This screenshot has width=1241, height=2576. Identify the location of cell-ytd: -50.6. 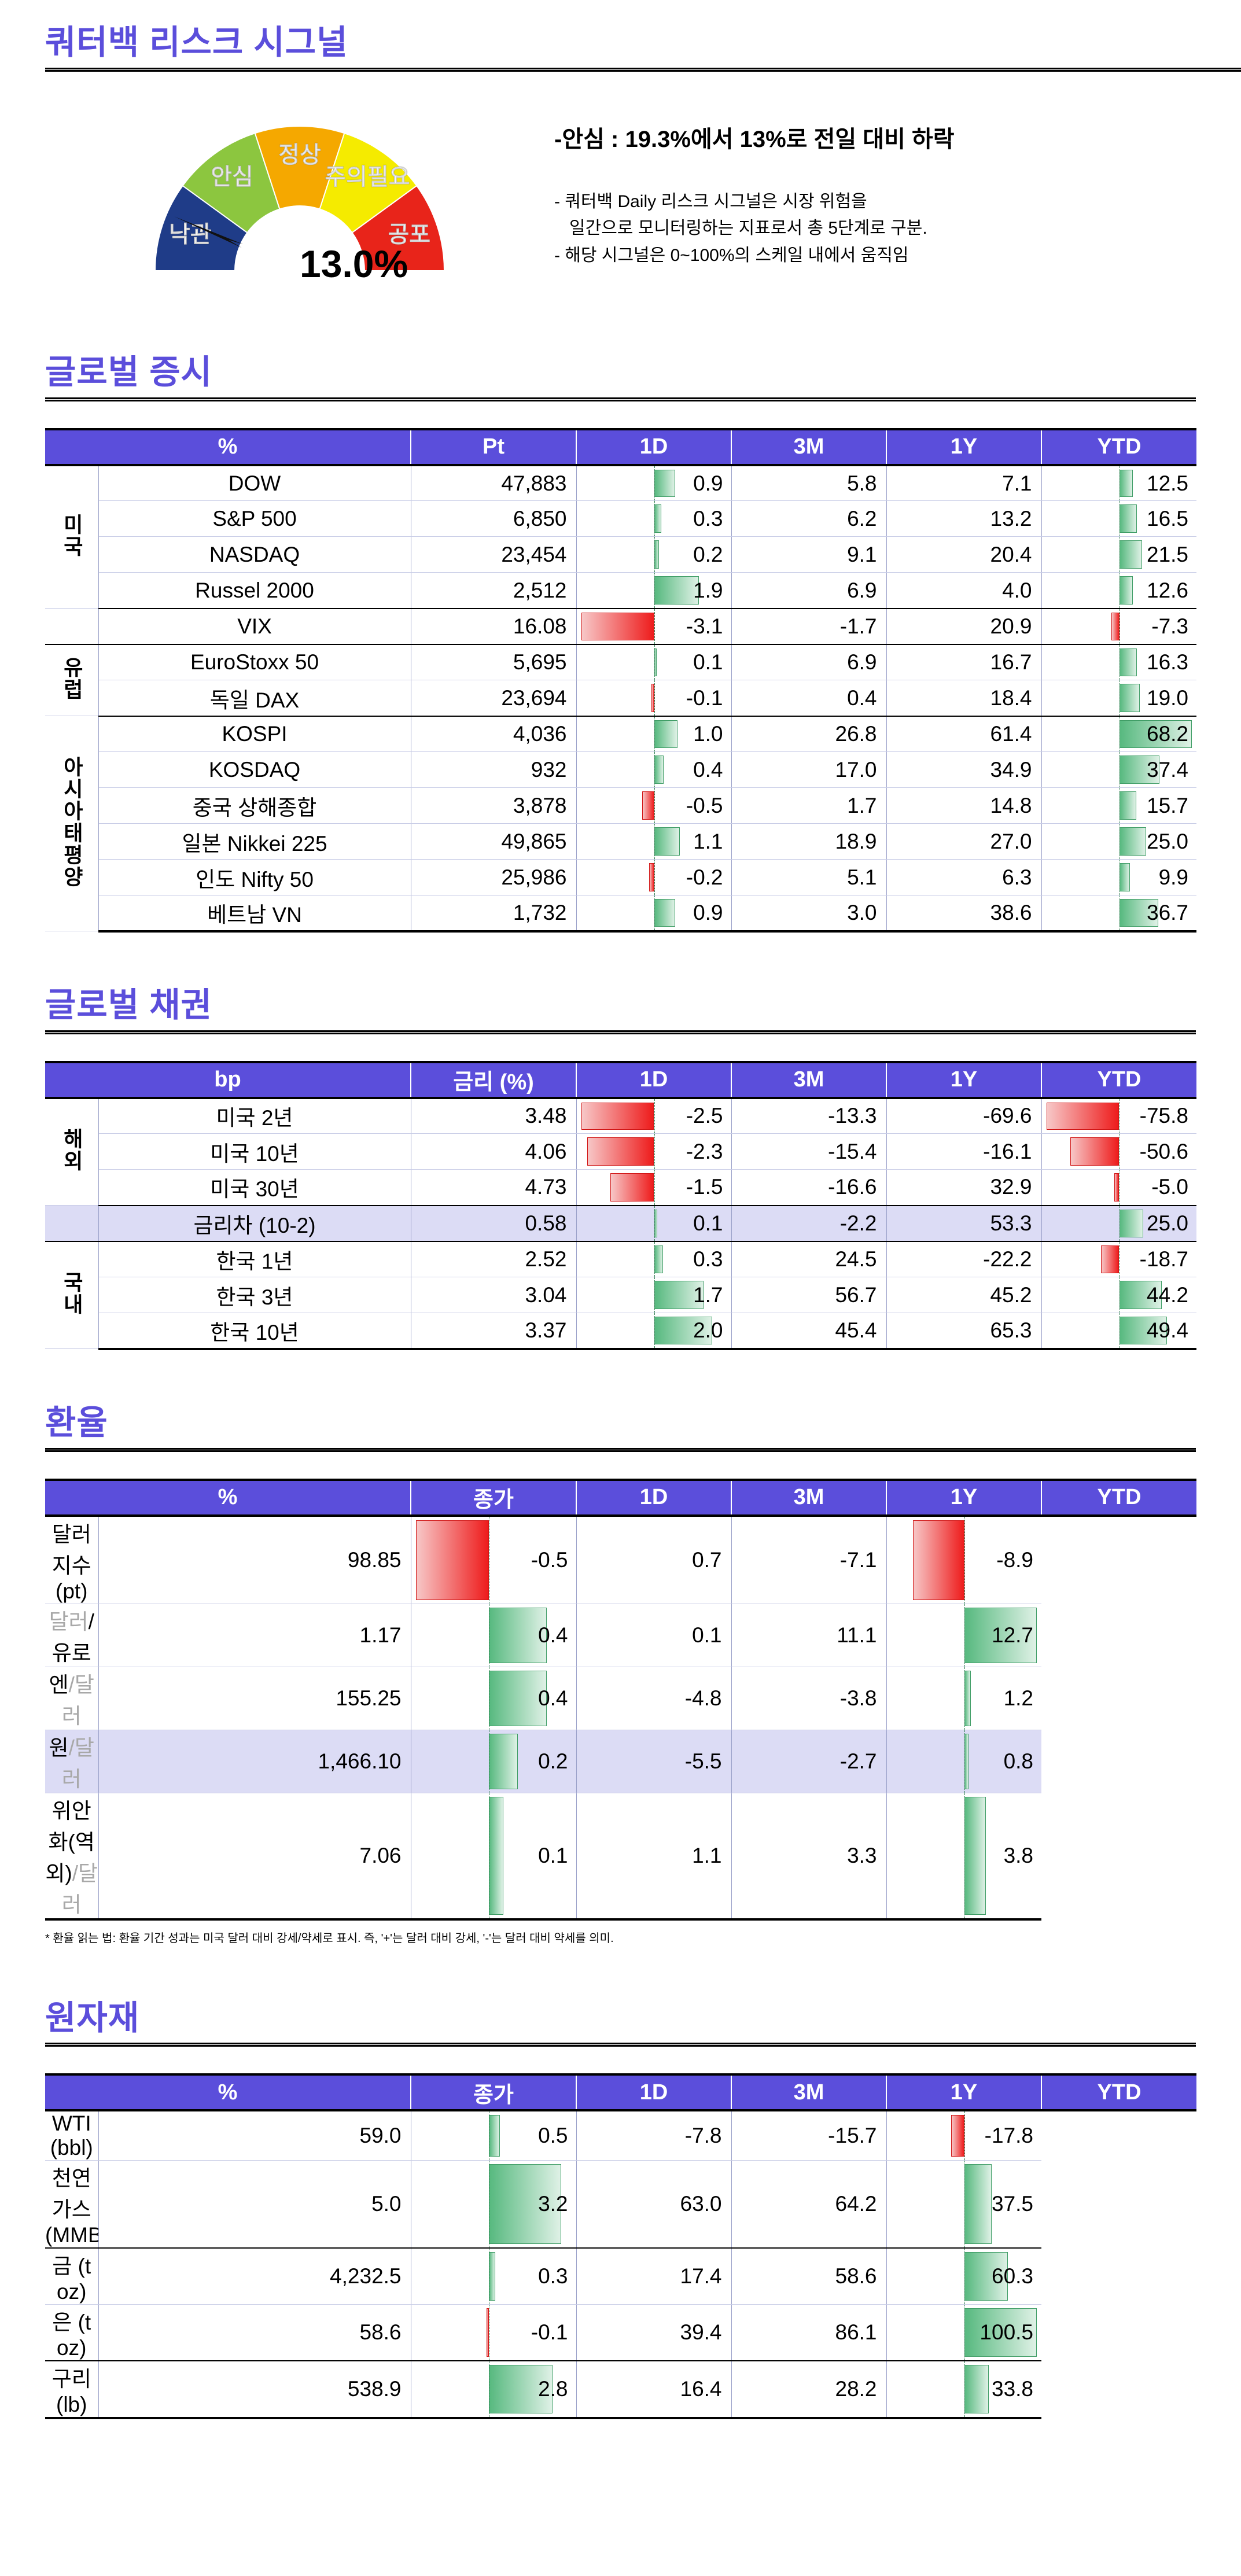
(1118, 1151).